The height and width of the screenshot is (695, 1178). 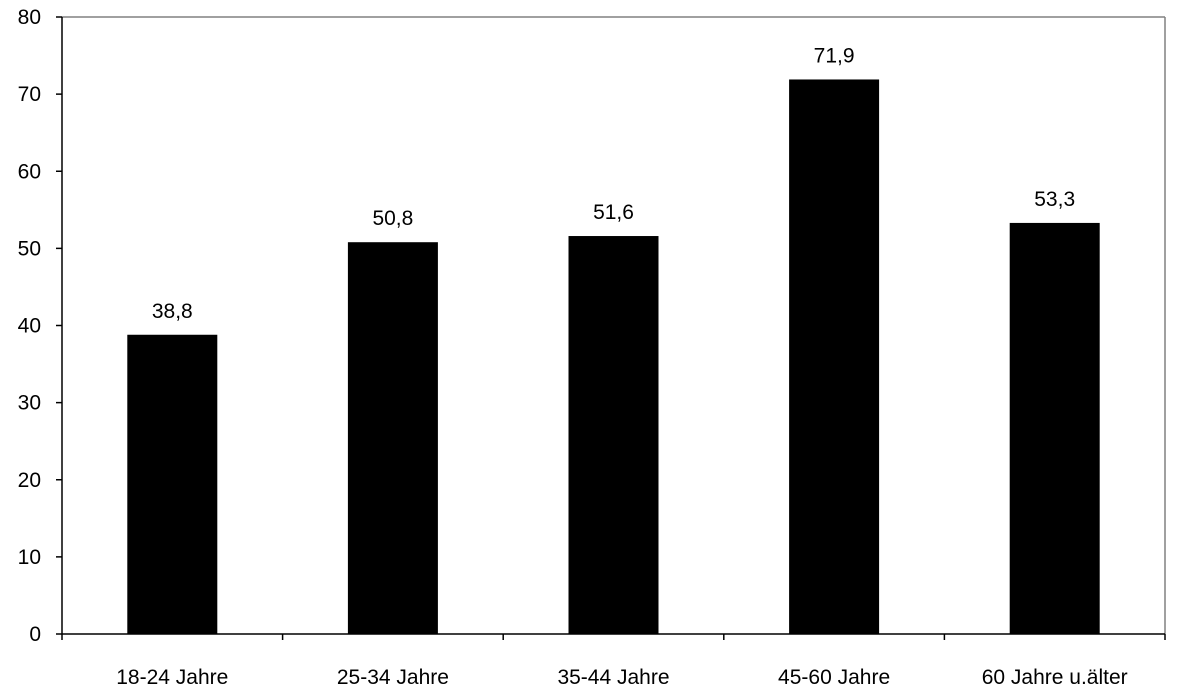 I want to click on bar-value-label: 50,8, so click(x=392, y=218).